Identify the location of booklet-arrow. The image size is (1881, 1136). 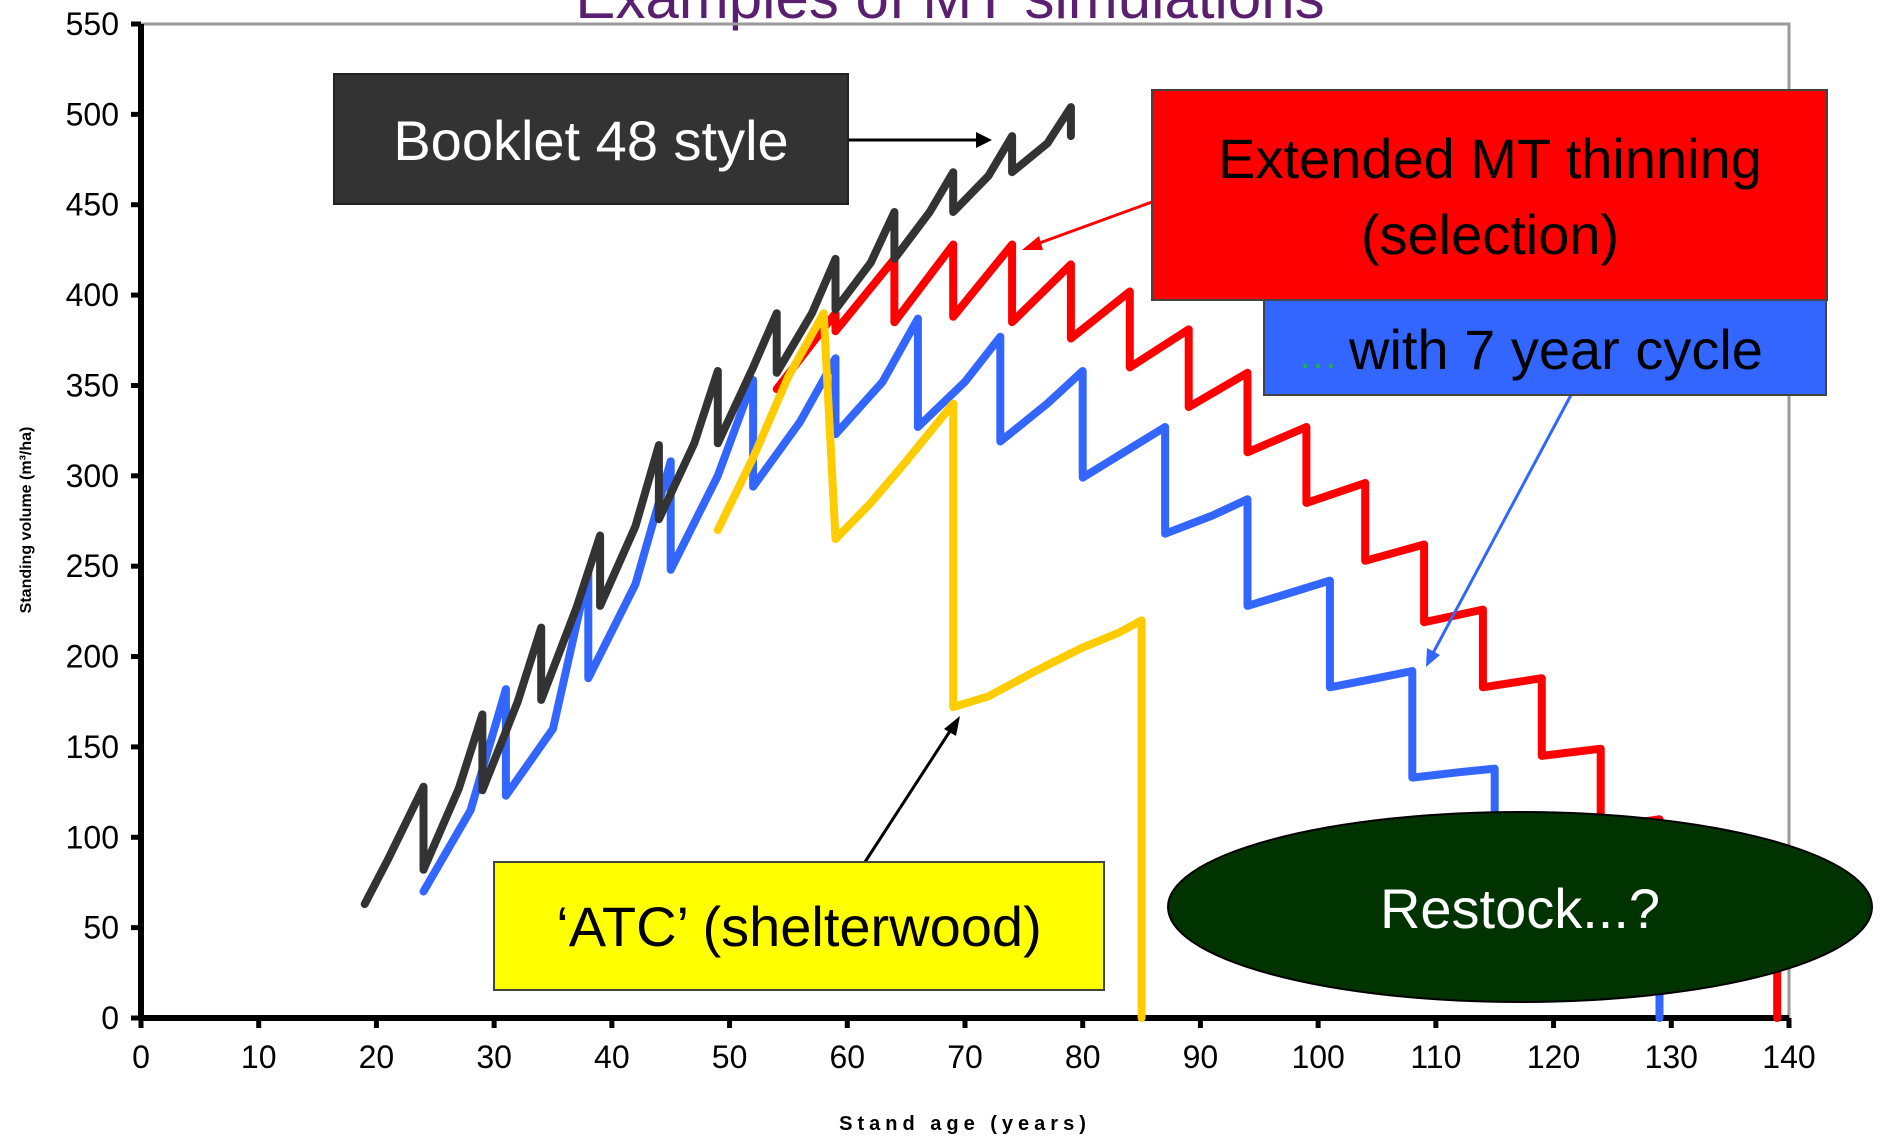
(920, 140).